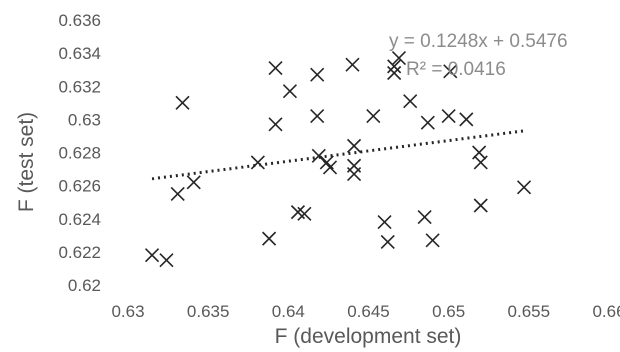 This screenshot has height=352, width=620. What do you see at coordinates (448, 311) in the screenshot?
I see `x-tick-label: 0.65` at bounding box center [448, 311].